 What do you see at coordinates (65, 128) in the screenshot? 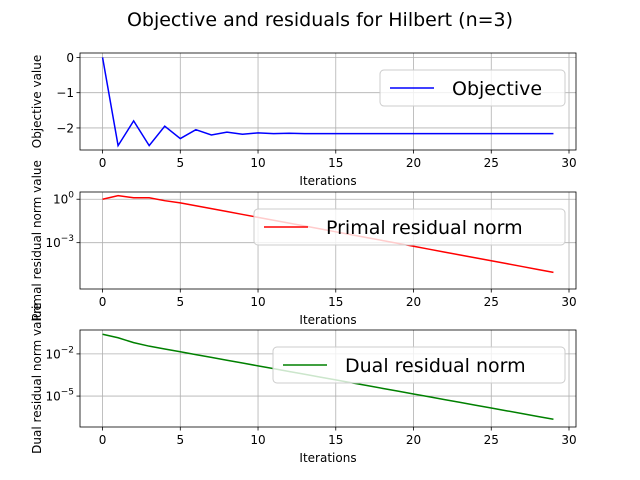
I see `y-tick-label: −2` at bounding box center [65, 128].